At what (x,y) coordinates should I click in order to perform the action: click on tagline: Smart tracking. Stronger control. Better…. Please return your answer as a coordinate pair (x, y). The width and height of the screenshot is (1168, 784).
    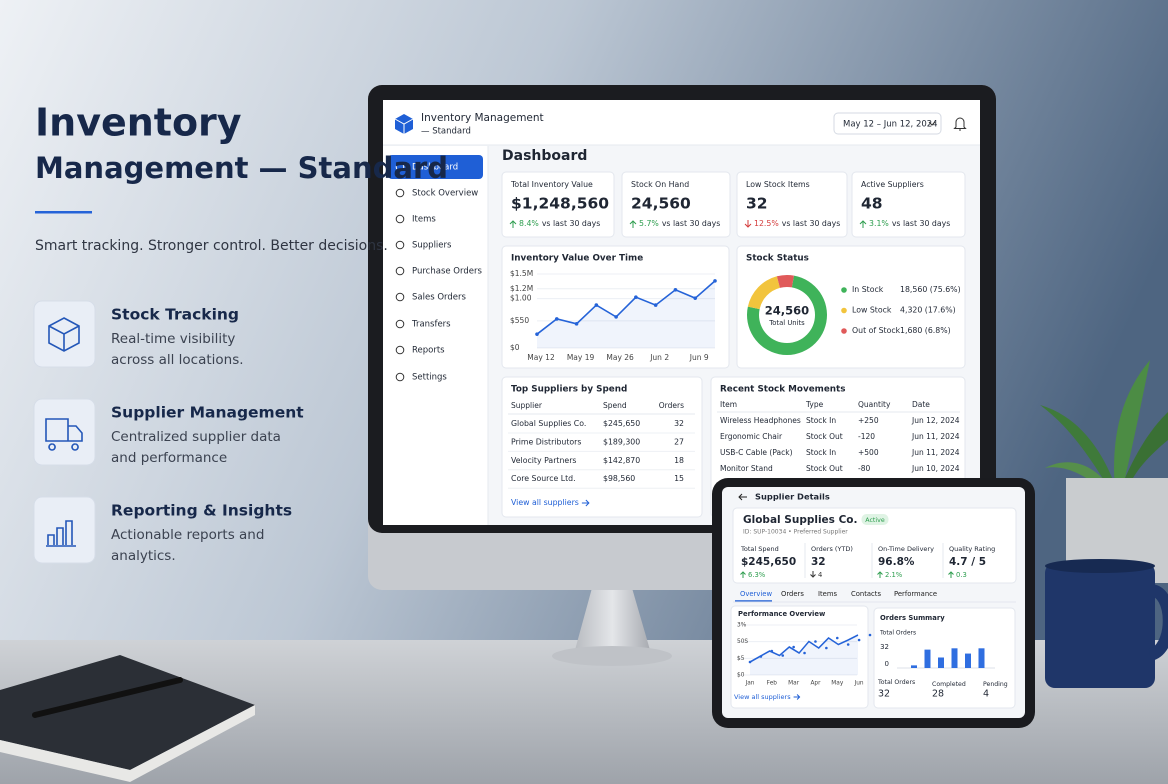
    Looking at the image, I should click on (211, 246).